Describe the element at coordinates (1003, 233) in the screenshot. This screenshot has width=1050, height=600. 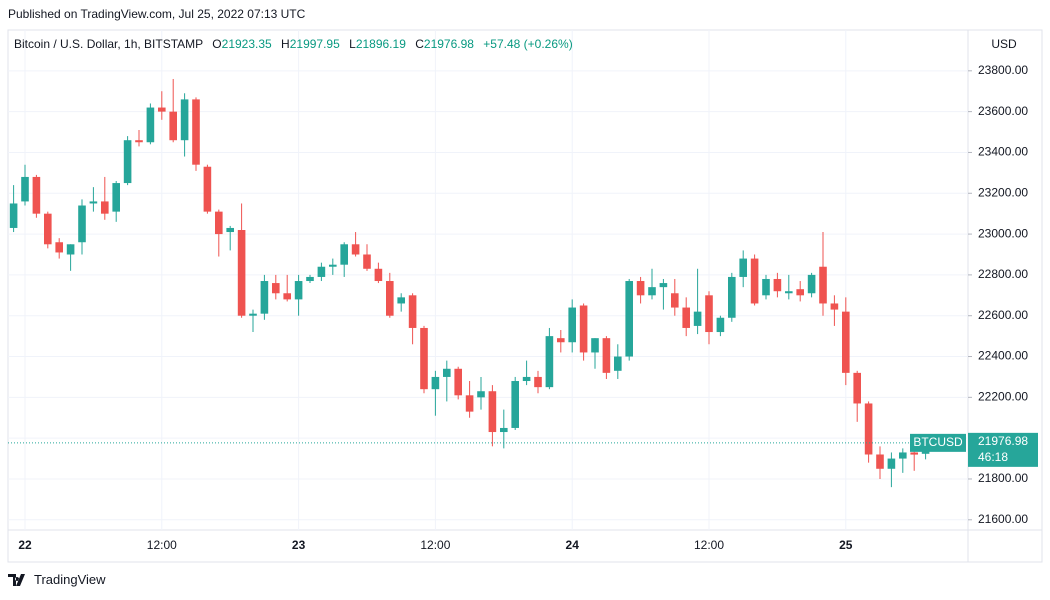
I see `y-tick-label: 23000.00` at that location.